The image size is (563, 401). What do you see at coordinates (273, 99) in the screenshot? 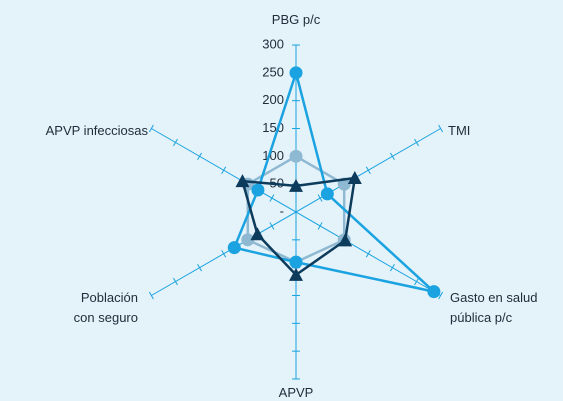
I see `tick-label: 200` at bounding box center [273, 99].